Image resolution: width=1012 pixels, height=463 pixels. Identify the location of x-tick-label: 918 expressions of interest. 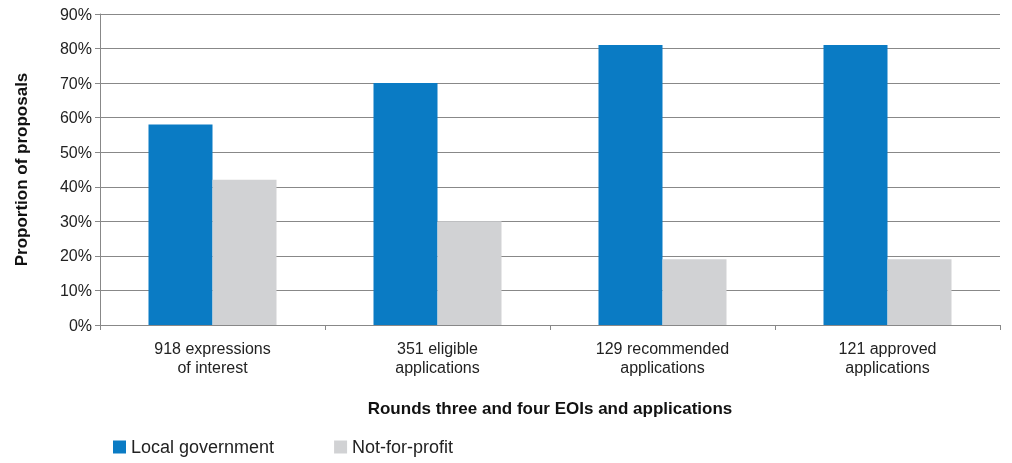
(212, 358).